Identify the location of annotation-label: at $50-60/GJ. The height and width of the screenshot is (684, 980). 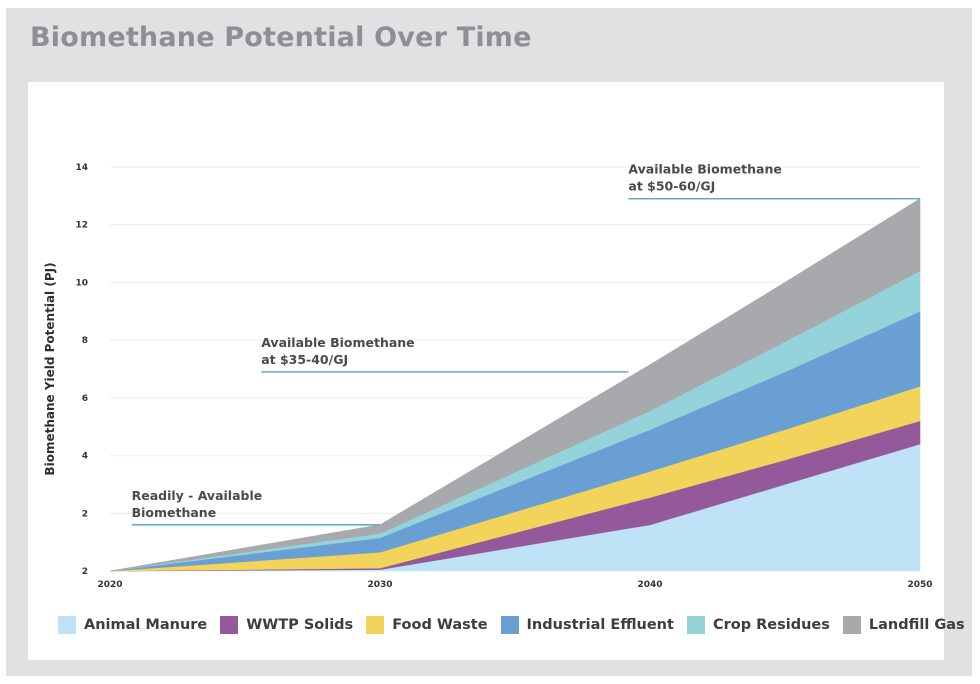
(671, 186).